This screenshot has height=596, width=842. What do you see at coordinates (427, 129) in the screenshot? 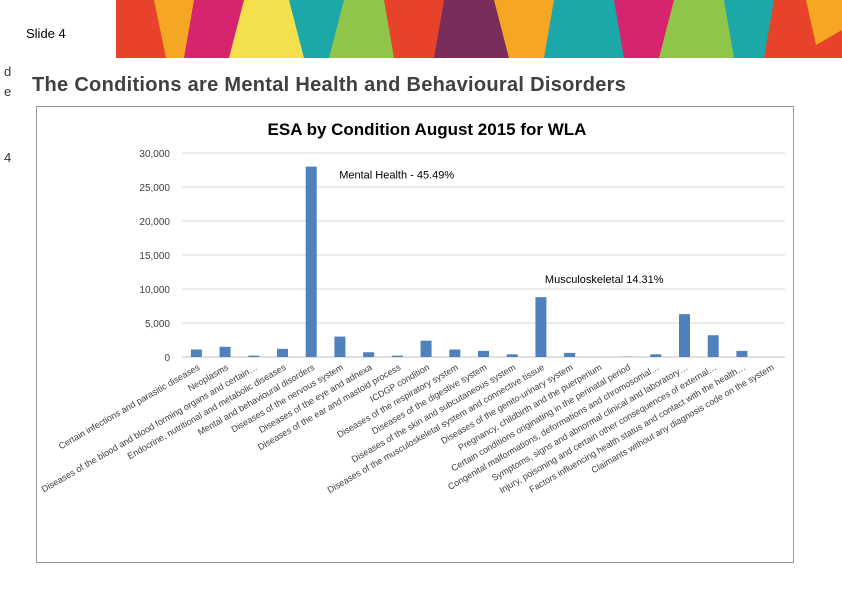
I see `chart-title: ESA by Condition August 2015 for WLA` at bounding box center [427, 129].